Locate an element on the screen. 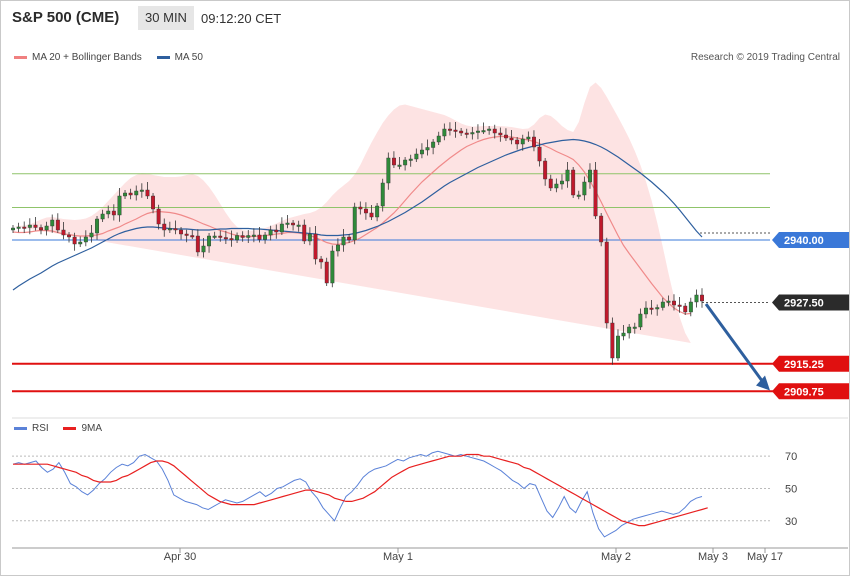 This screenshot has height=576, width=850. interval-button: 30 MIN is located at coordinates (166, 18).